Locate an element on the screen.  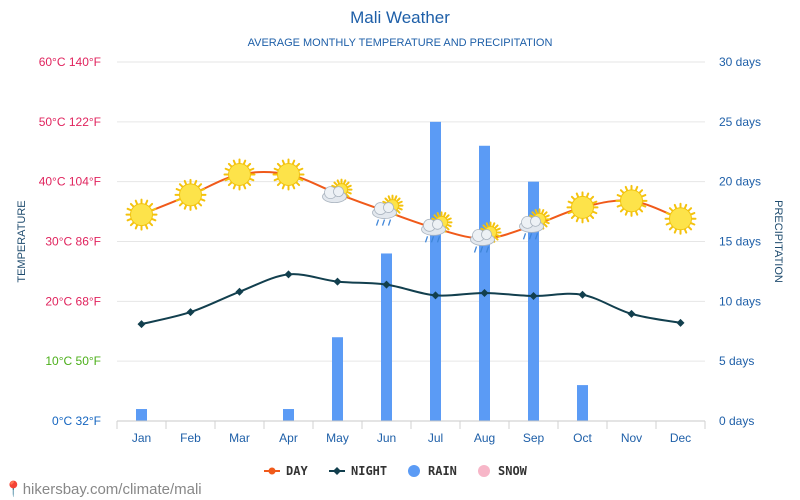
source-footer: 📍hikersbay.com/climate/mali is located at coordinates (103, 489).